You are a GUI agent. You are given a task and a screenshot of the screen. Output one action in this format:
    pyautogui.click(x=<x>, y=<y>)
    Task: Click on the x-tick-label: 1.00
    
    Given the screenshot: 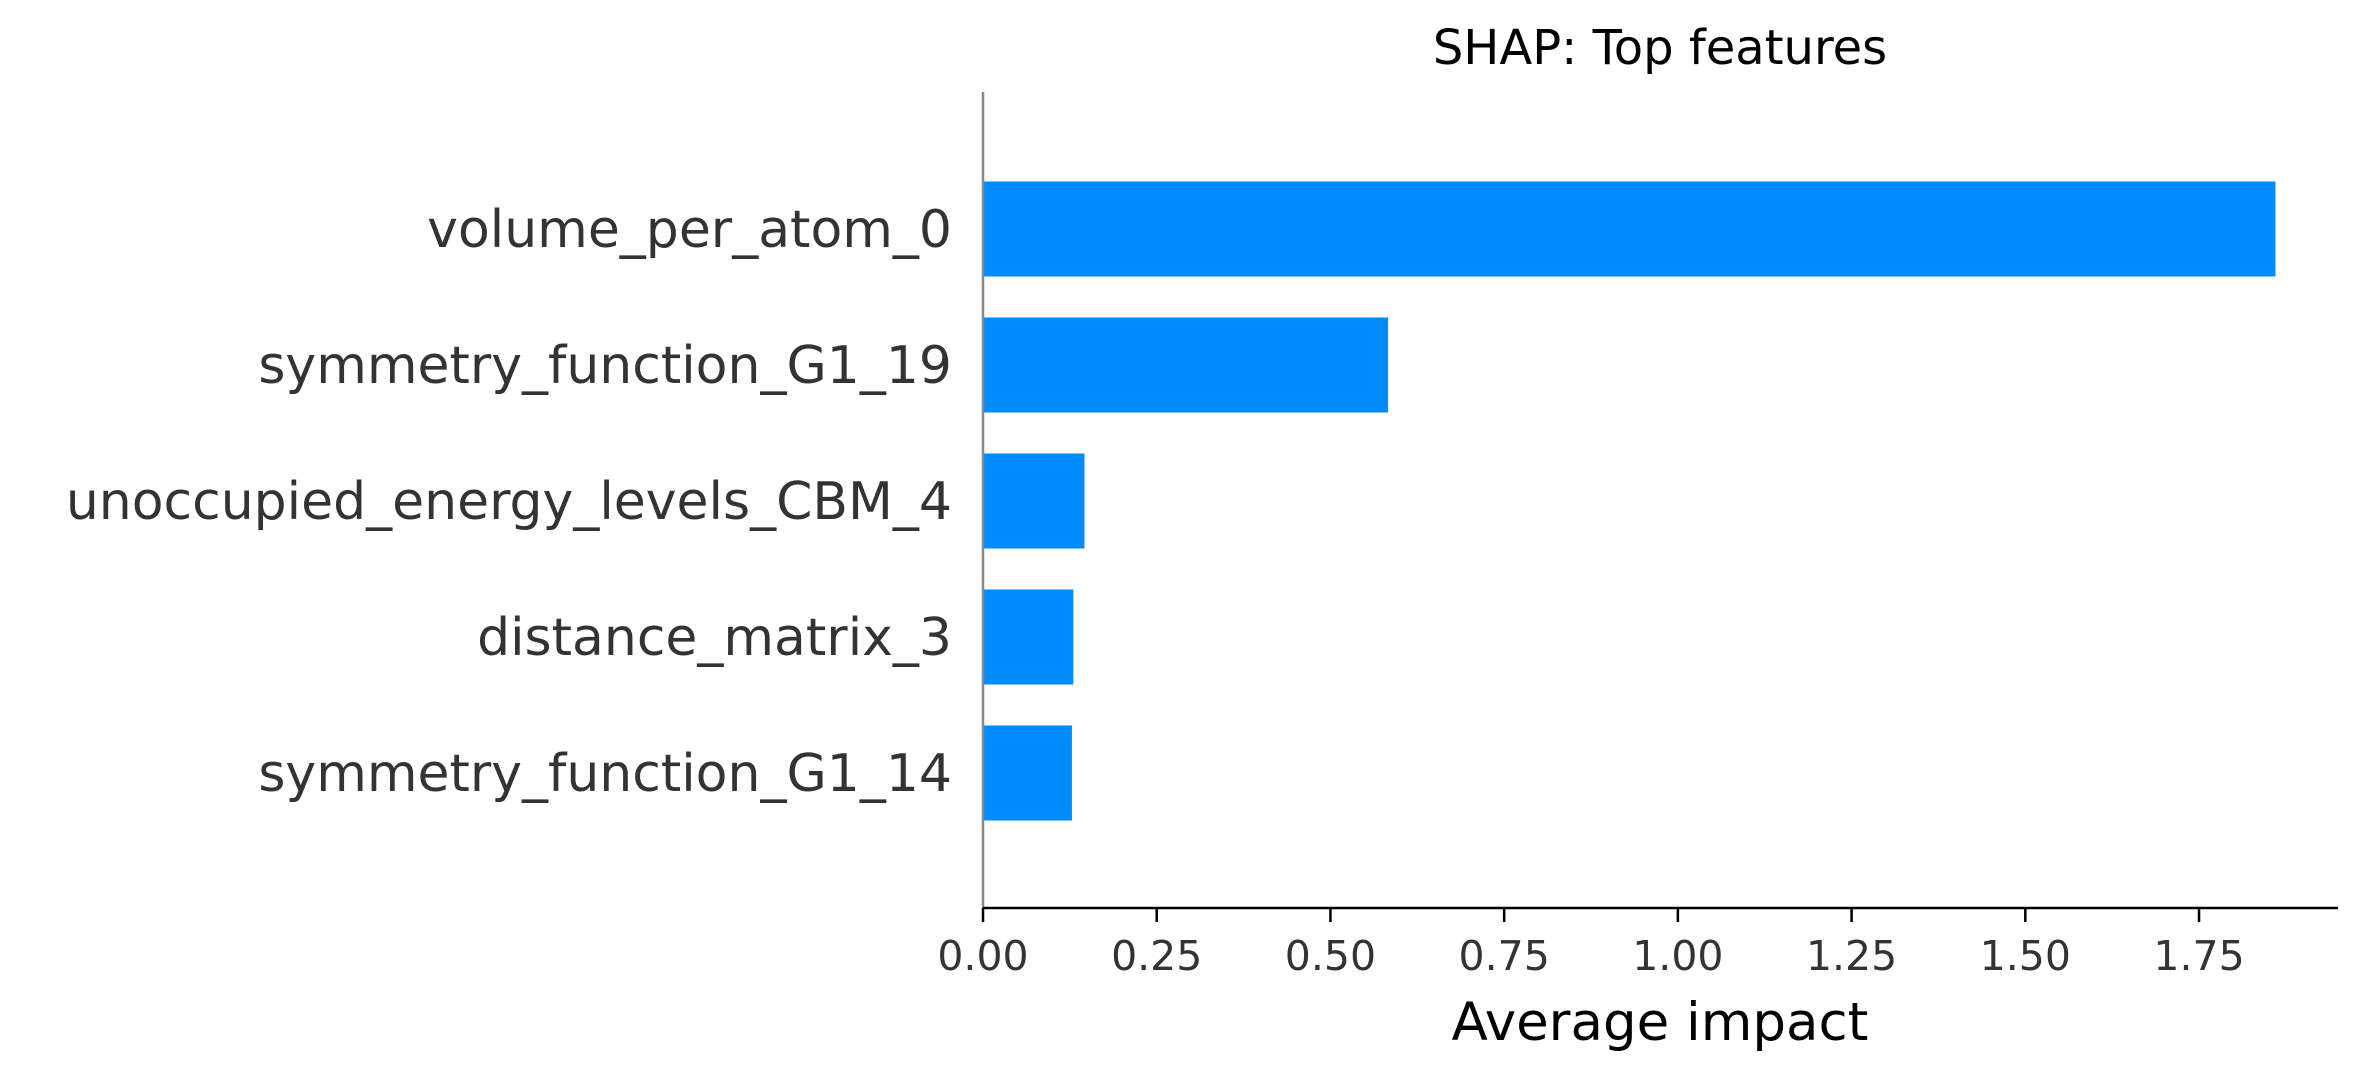 What is the action you would take?
    pyautogui.click(x=1677, y=956)
    